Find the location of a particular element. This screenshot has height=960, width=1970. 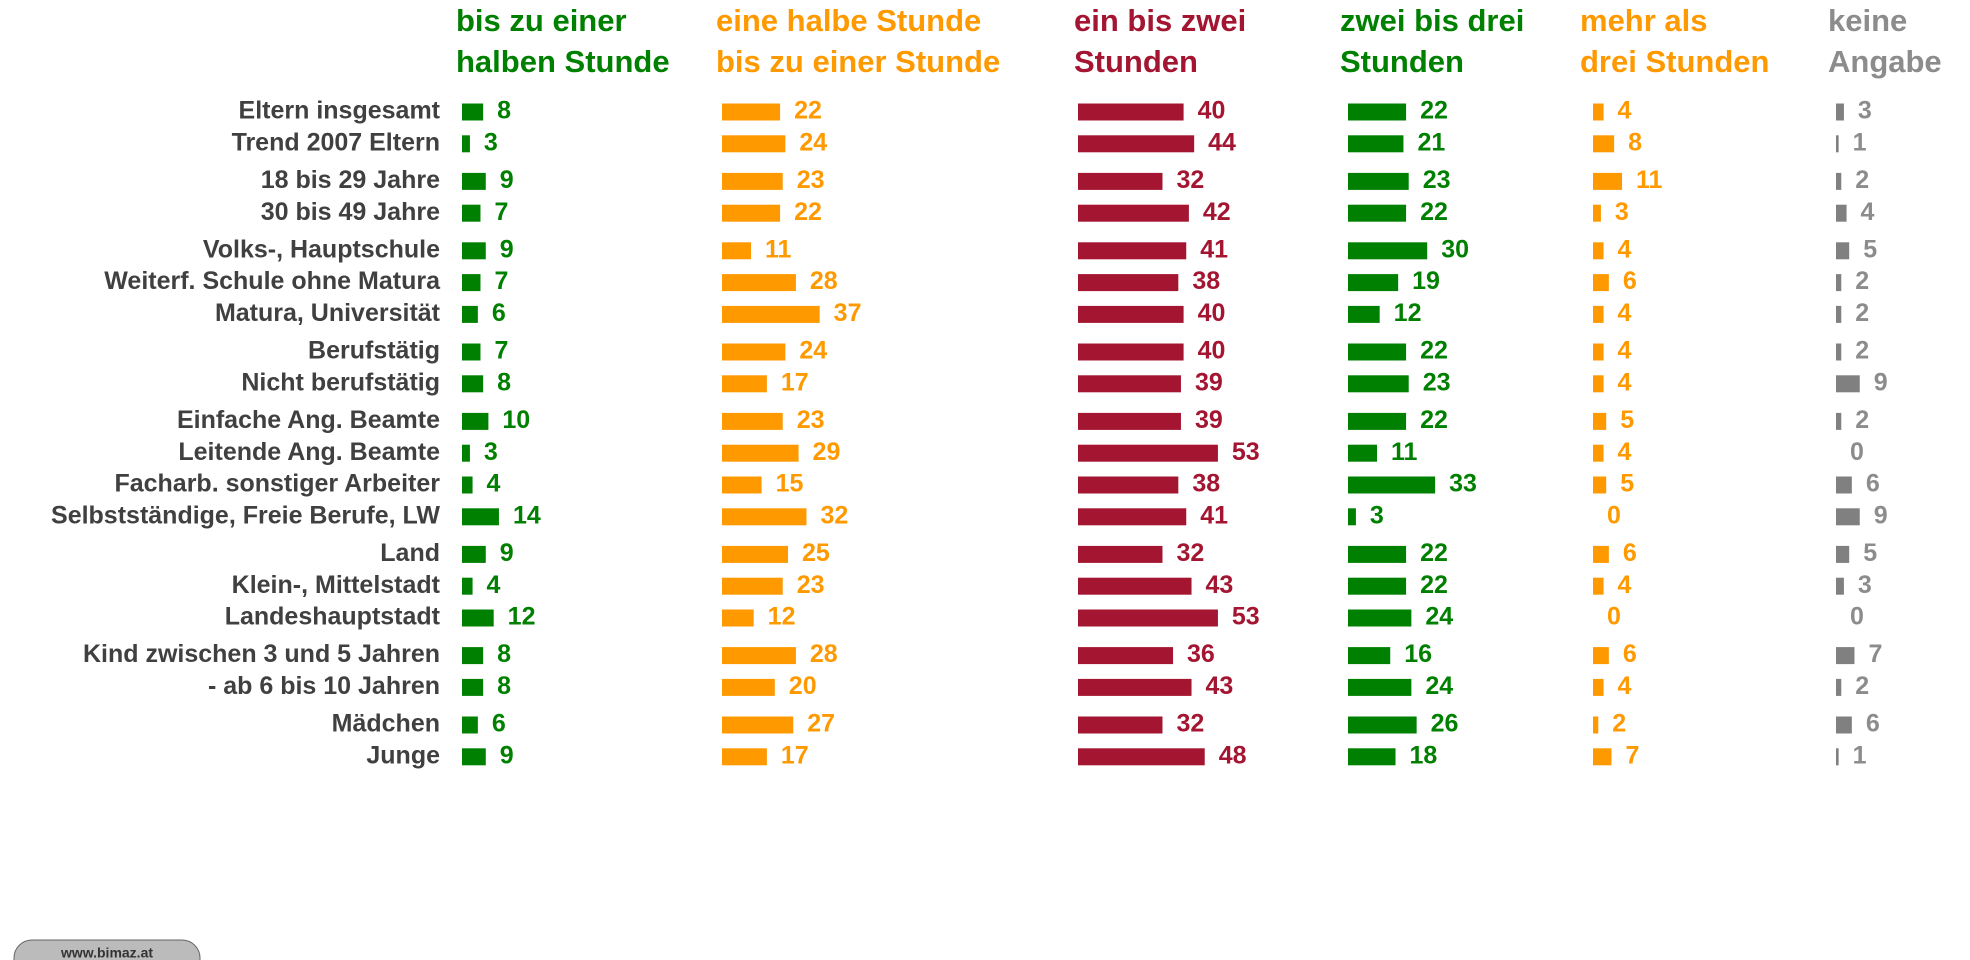

value-label: 10 is located at coordinates (516, 420).